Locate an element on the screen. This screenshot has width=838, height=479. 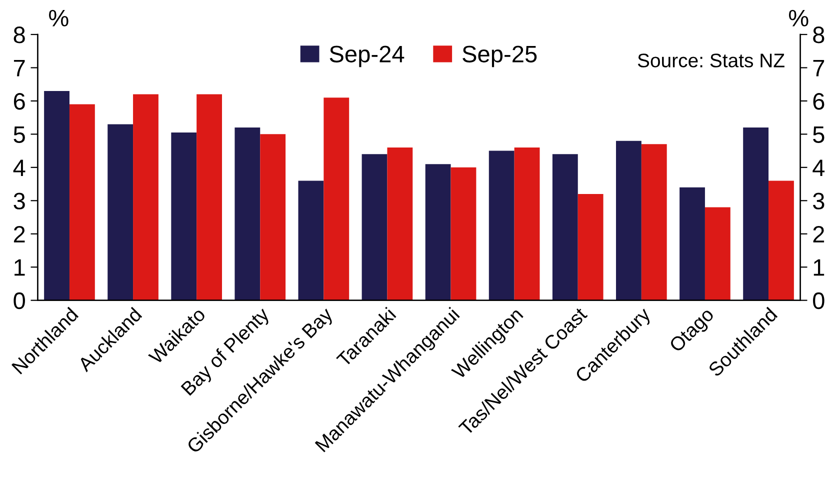
y-tick-label: 4 is located at coordinates (19, 168).